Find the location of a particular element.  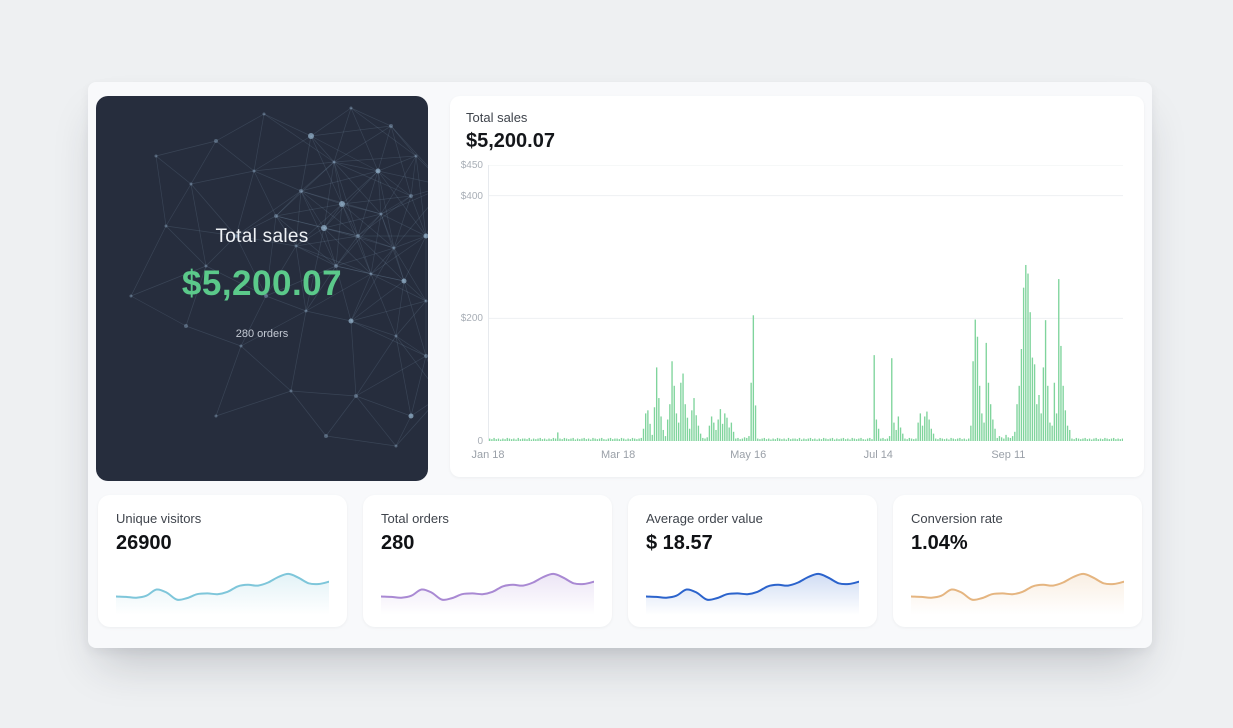

hero-title: Total sales is located at coordinates (262, 236).